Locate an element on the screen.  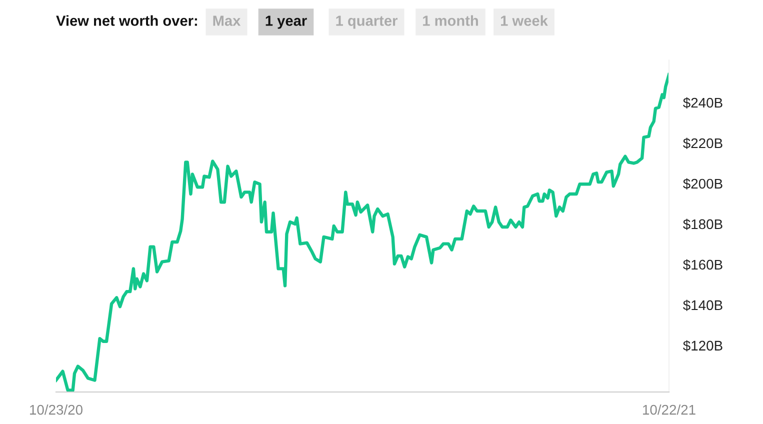
x-tick-label: 10/22/21 is located at coordinates (669, 409).